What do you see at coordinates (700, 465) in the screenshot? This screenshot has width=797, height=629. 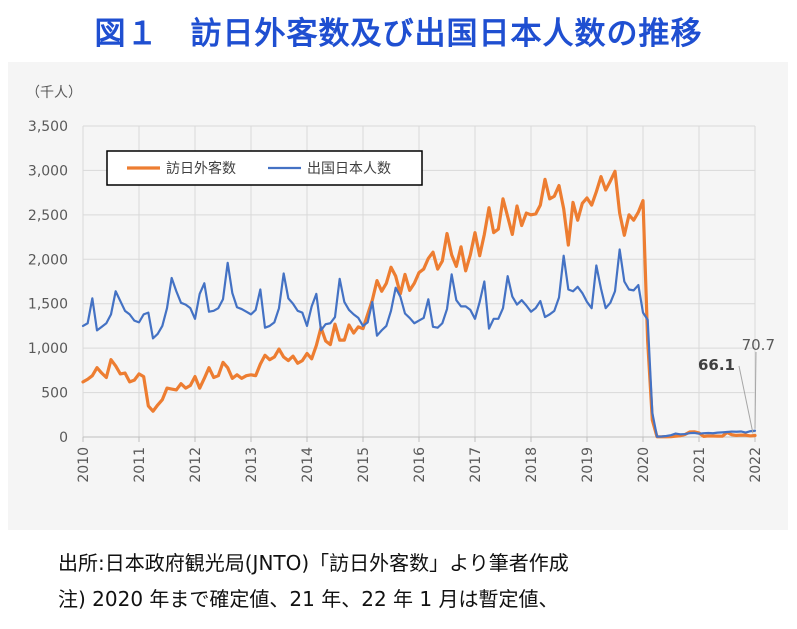 I see `x-tick-label: 2021` at bounding box center [700, 465].